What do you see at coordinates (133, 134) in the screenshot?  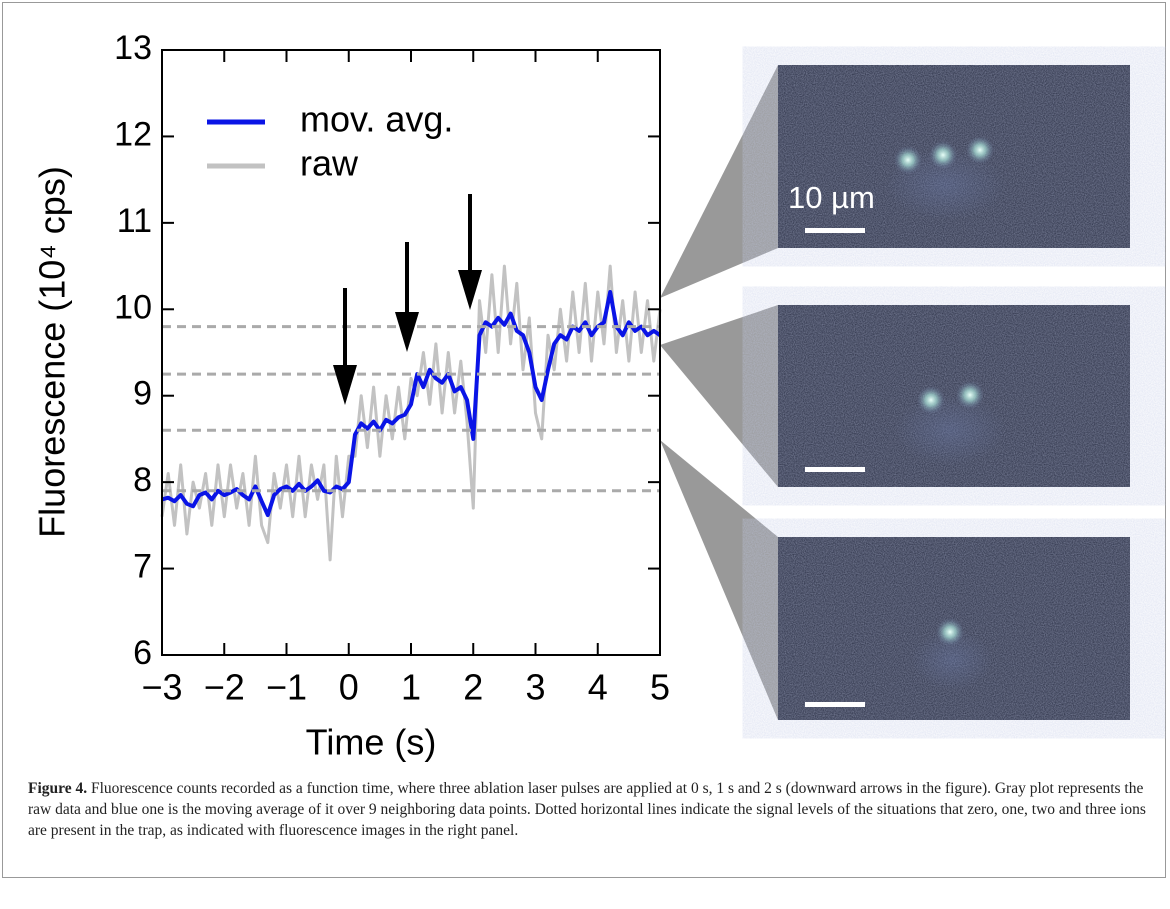 I see `y-tick-label: 12` at bounding box center [133, 134].